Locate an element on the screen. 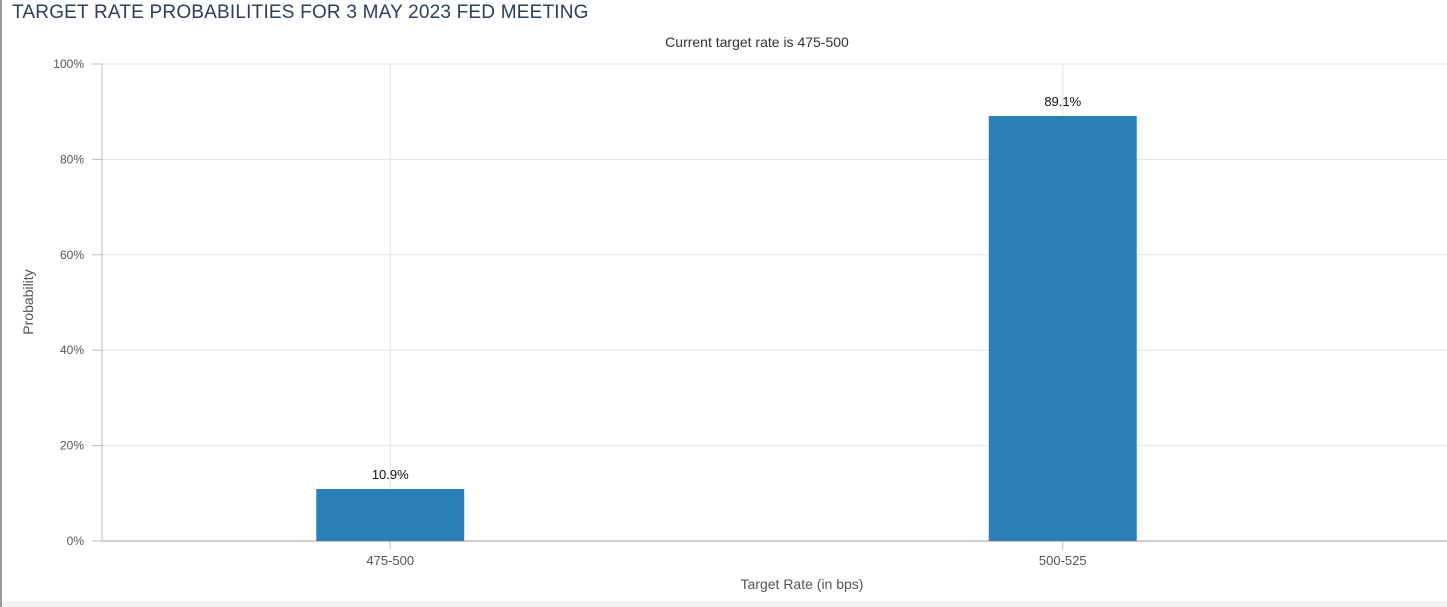 Image resolution: width=1447 pixels, height=607 pixels. bottom-strip is located at coordinates (724, 604).